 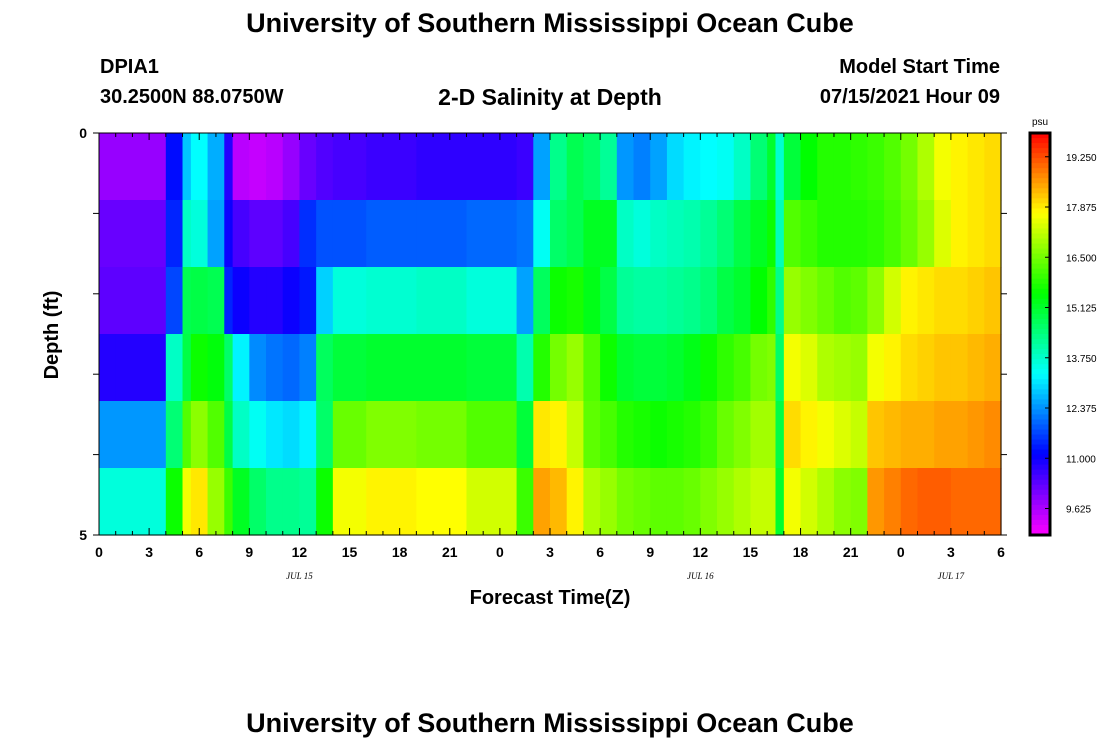 What do you see at coordinates (1081, 459) in the screenshot?
I see `colorbar-tick-label: 11.000` at bounding box center [1081, 459].